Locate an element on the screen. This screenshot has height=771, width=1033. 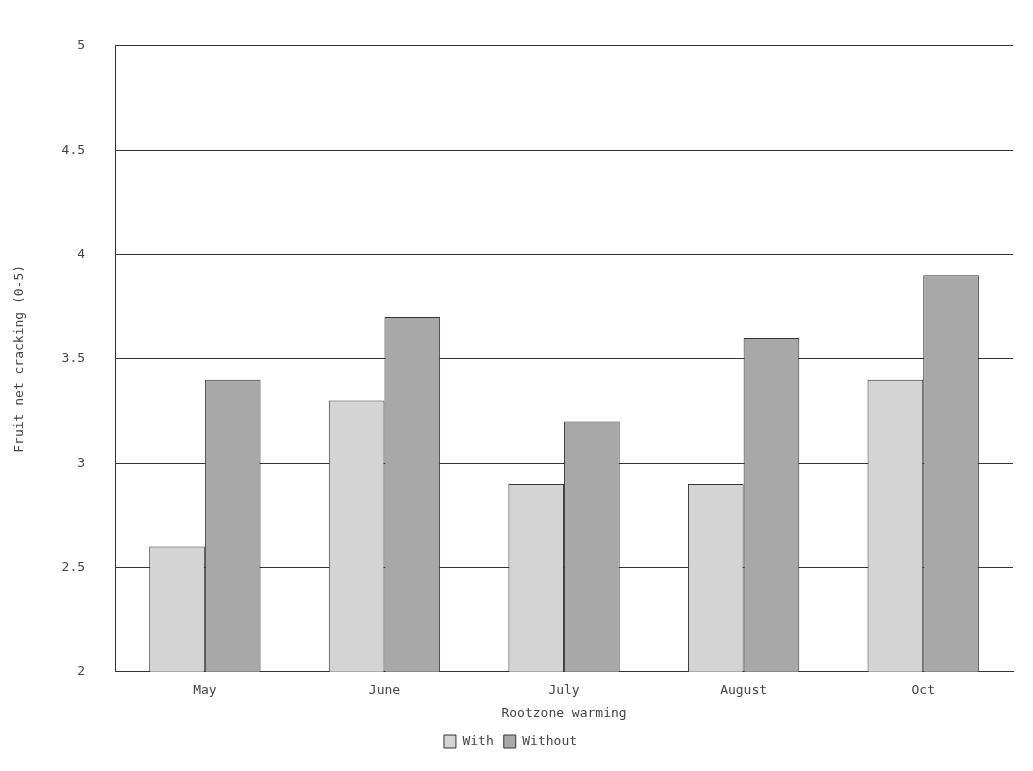
x-axis-title: Rootzone warming is located at coordinates (564, 712).